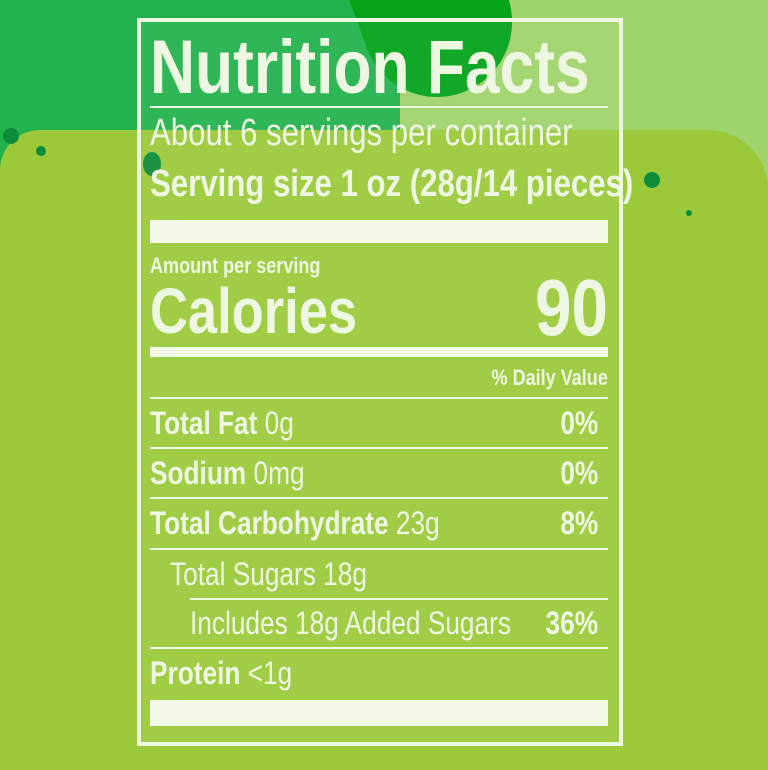 The height and width of the screenshot is (770, 768). I want to click on nutrient-row-total-sugars: Total Sugars 18g, so click(268, 574).